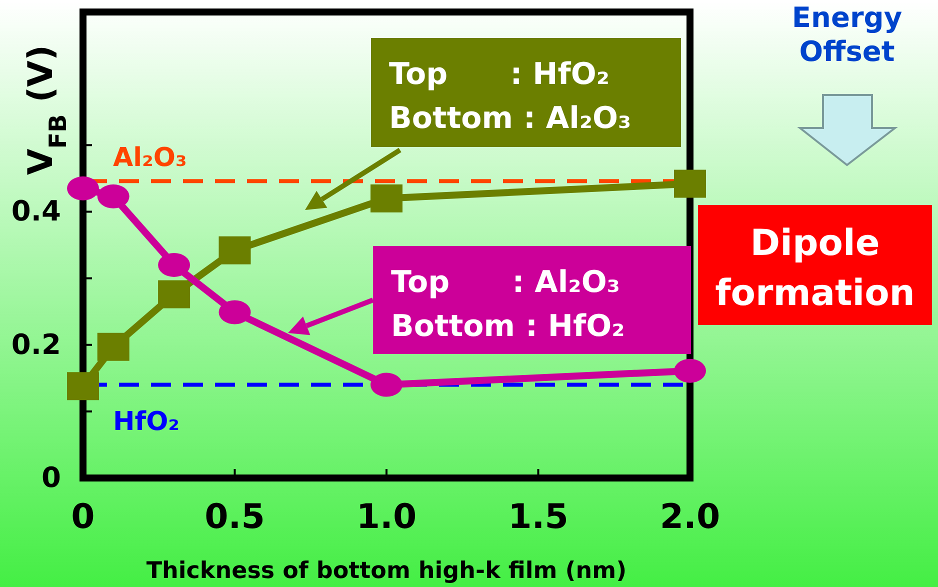 The height and width of the screenshot is (587, 938). What do you see at coordinates (234, 517) in the screenshot?
I see `x-tick-label: 0.5` at bounding box center [234, 517].